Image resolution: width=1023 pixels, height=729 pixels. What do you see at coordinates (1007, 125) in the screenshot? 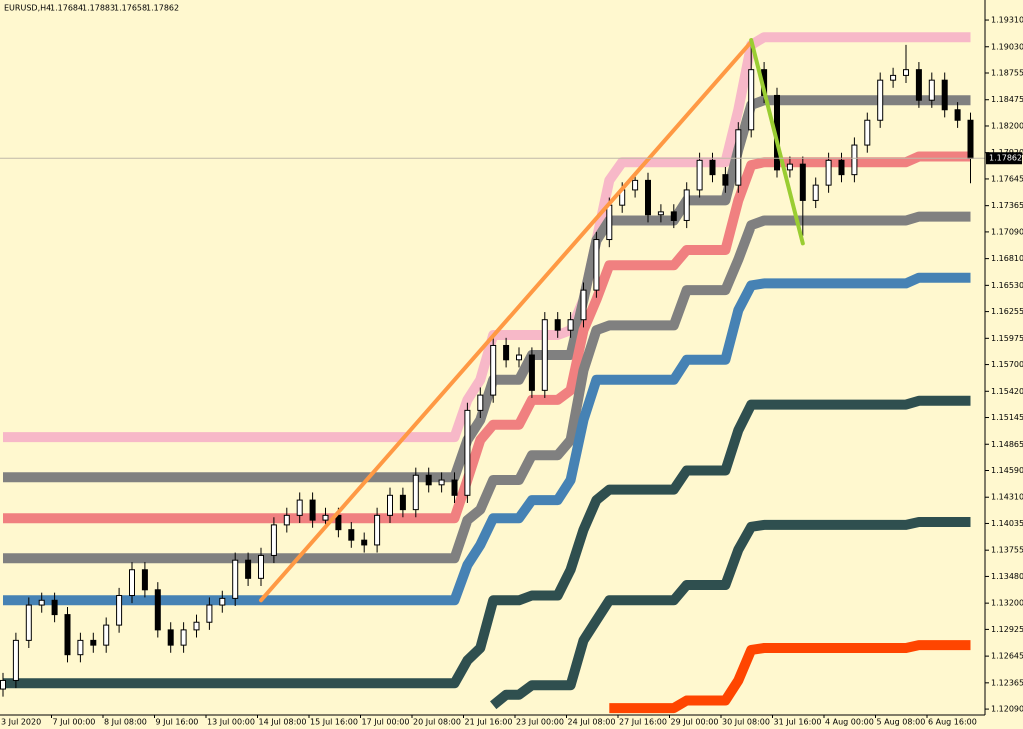
I see `y-tick-label: 1.18200` at bounding box center [1007, 125].